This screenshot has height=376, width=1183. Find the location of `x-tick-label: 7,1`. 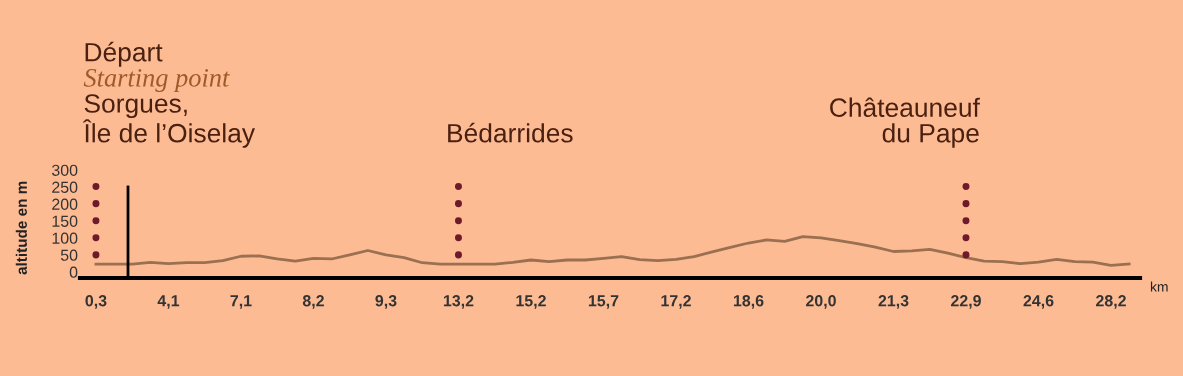

x-tick-label: 7,1 is located at coordinates (241, 302).